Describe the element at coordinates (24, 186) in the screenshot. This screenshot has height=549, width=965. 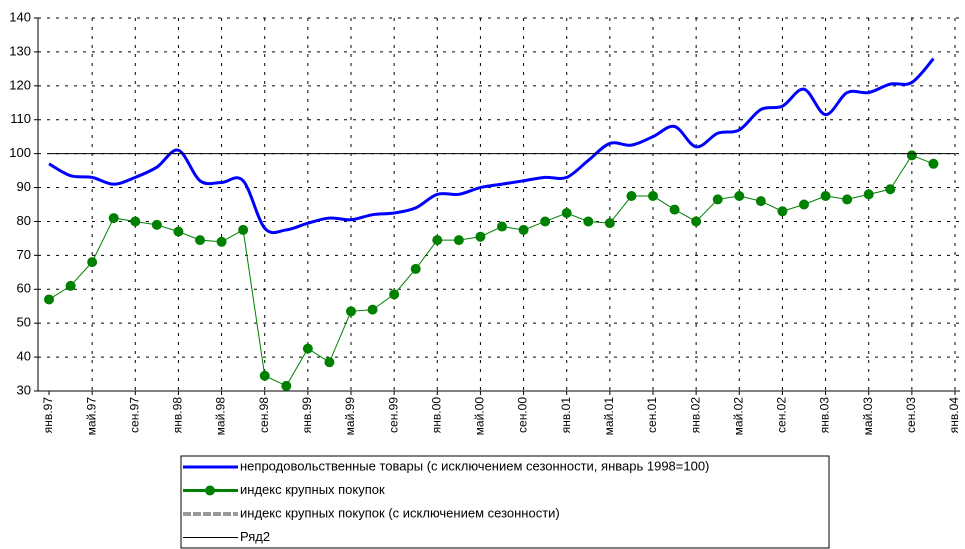
I see `y-tick-label: 90` at that location.